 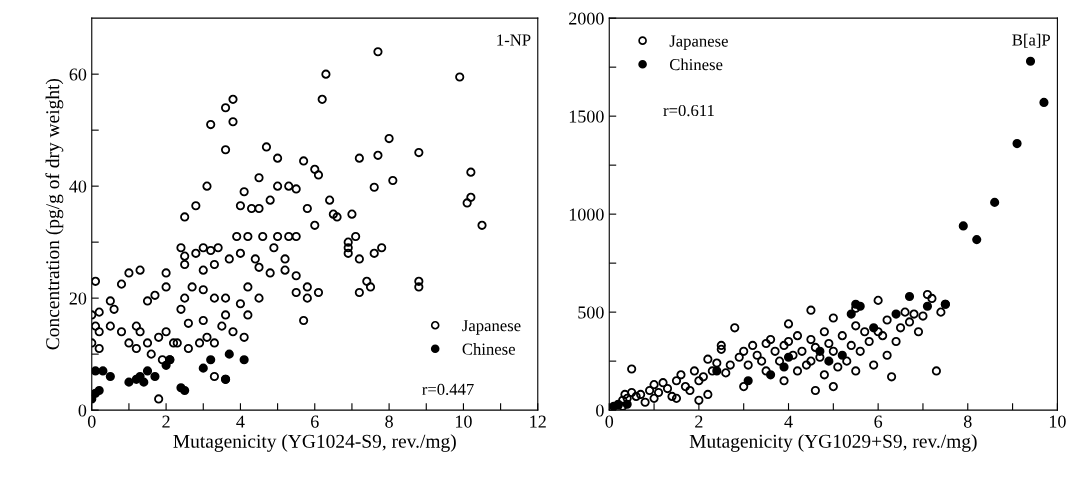 I want to click on y-tick-label: 500, so click(x=591, y=312).